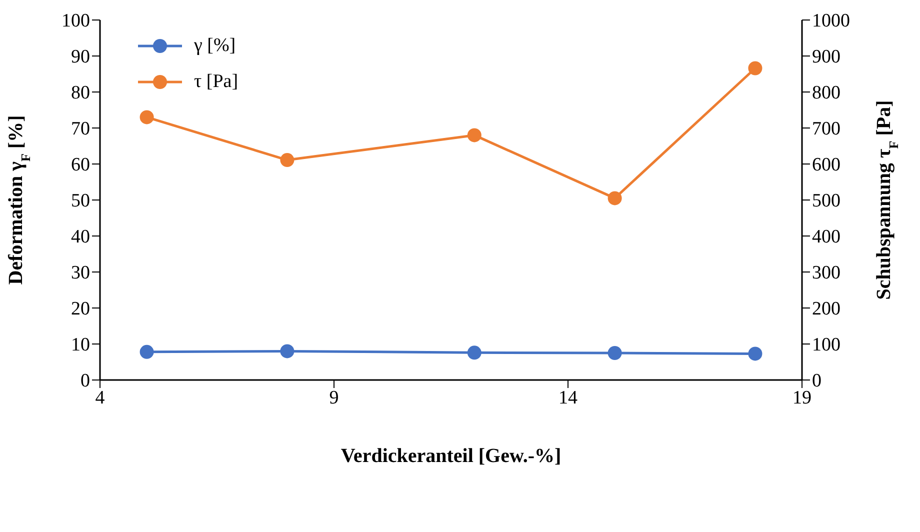  Describe the element at coordinates (76, 21) in the screenshot. I see `y-tick-label: 100` at that location.